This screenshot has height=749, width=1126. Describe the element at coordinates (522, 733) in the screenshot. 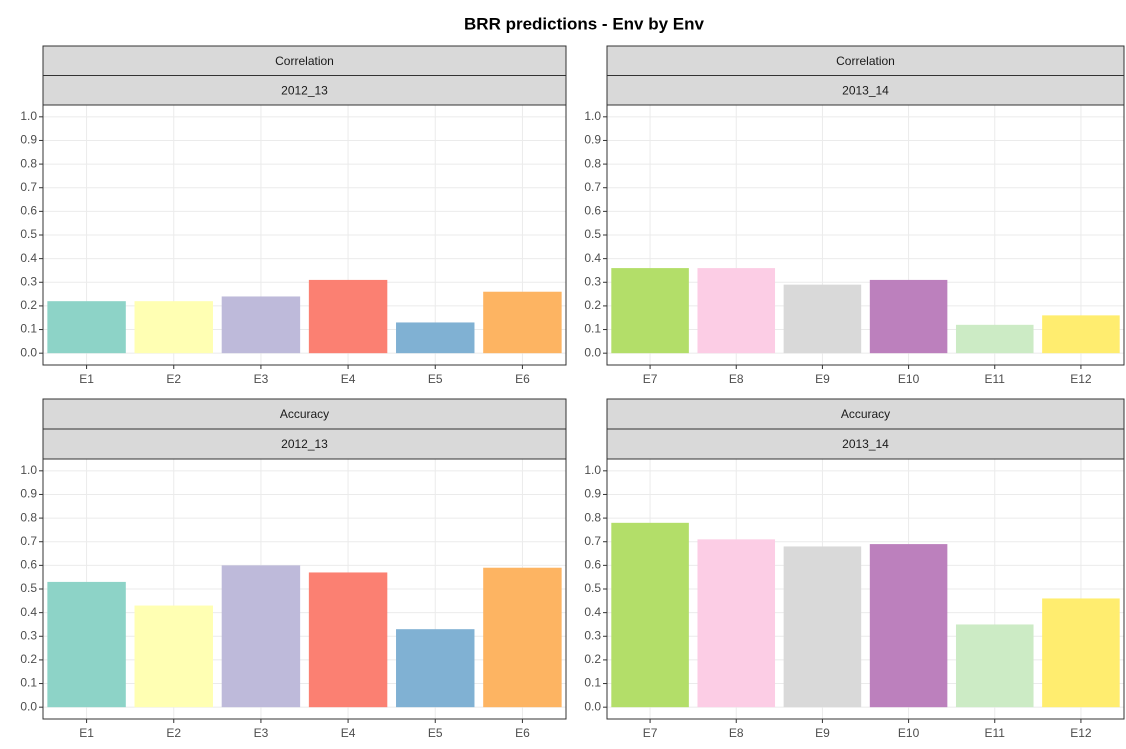

I see `x-tick-label: E6` at that location.